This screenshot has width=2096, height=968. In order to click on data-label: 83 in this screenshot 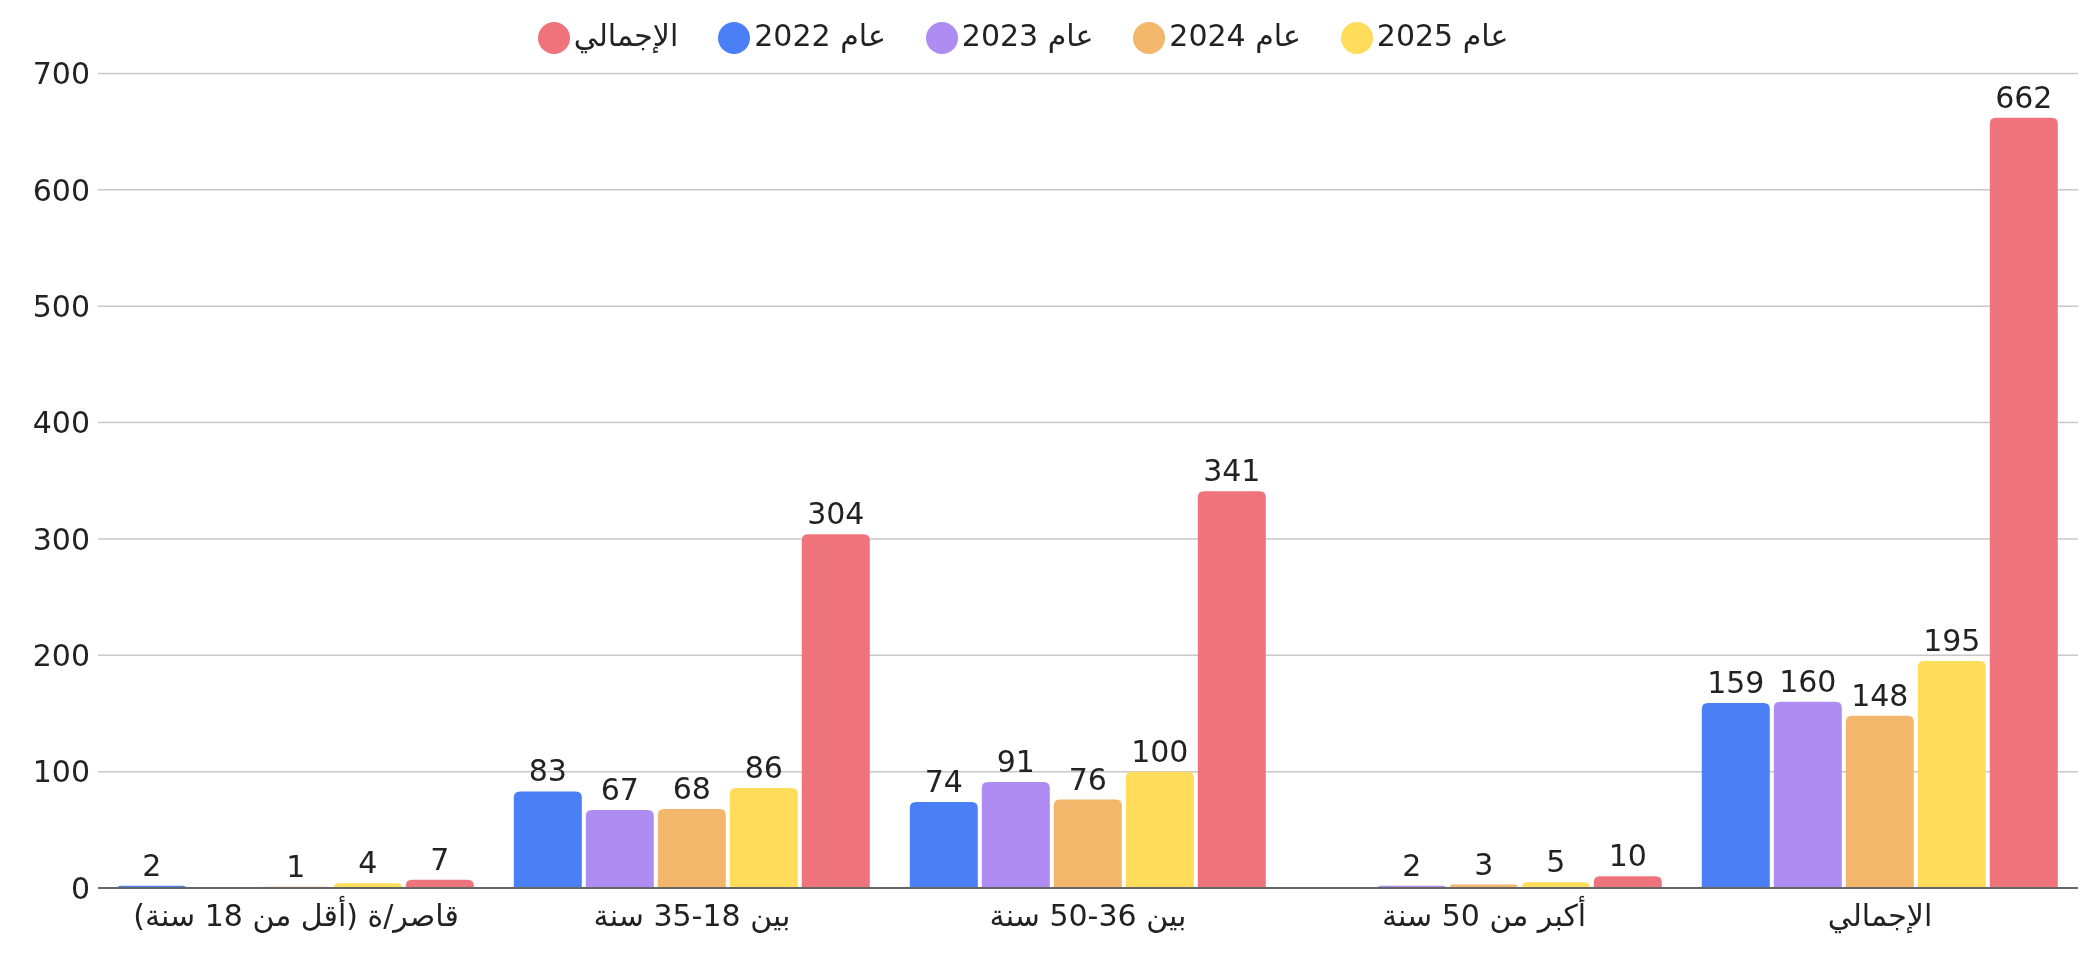, I will do `click(547, 771)`.